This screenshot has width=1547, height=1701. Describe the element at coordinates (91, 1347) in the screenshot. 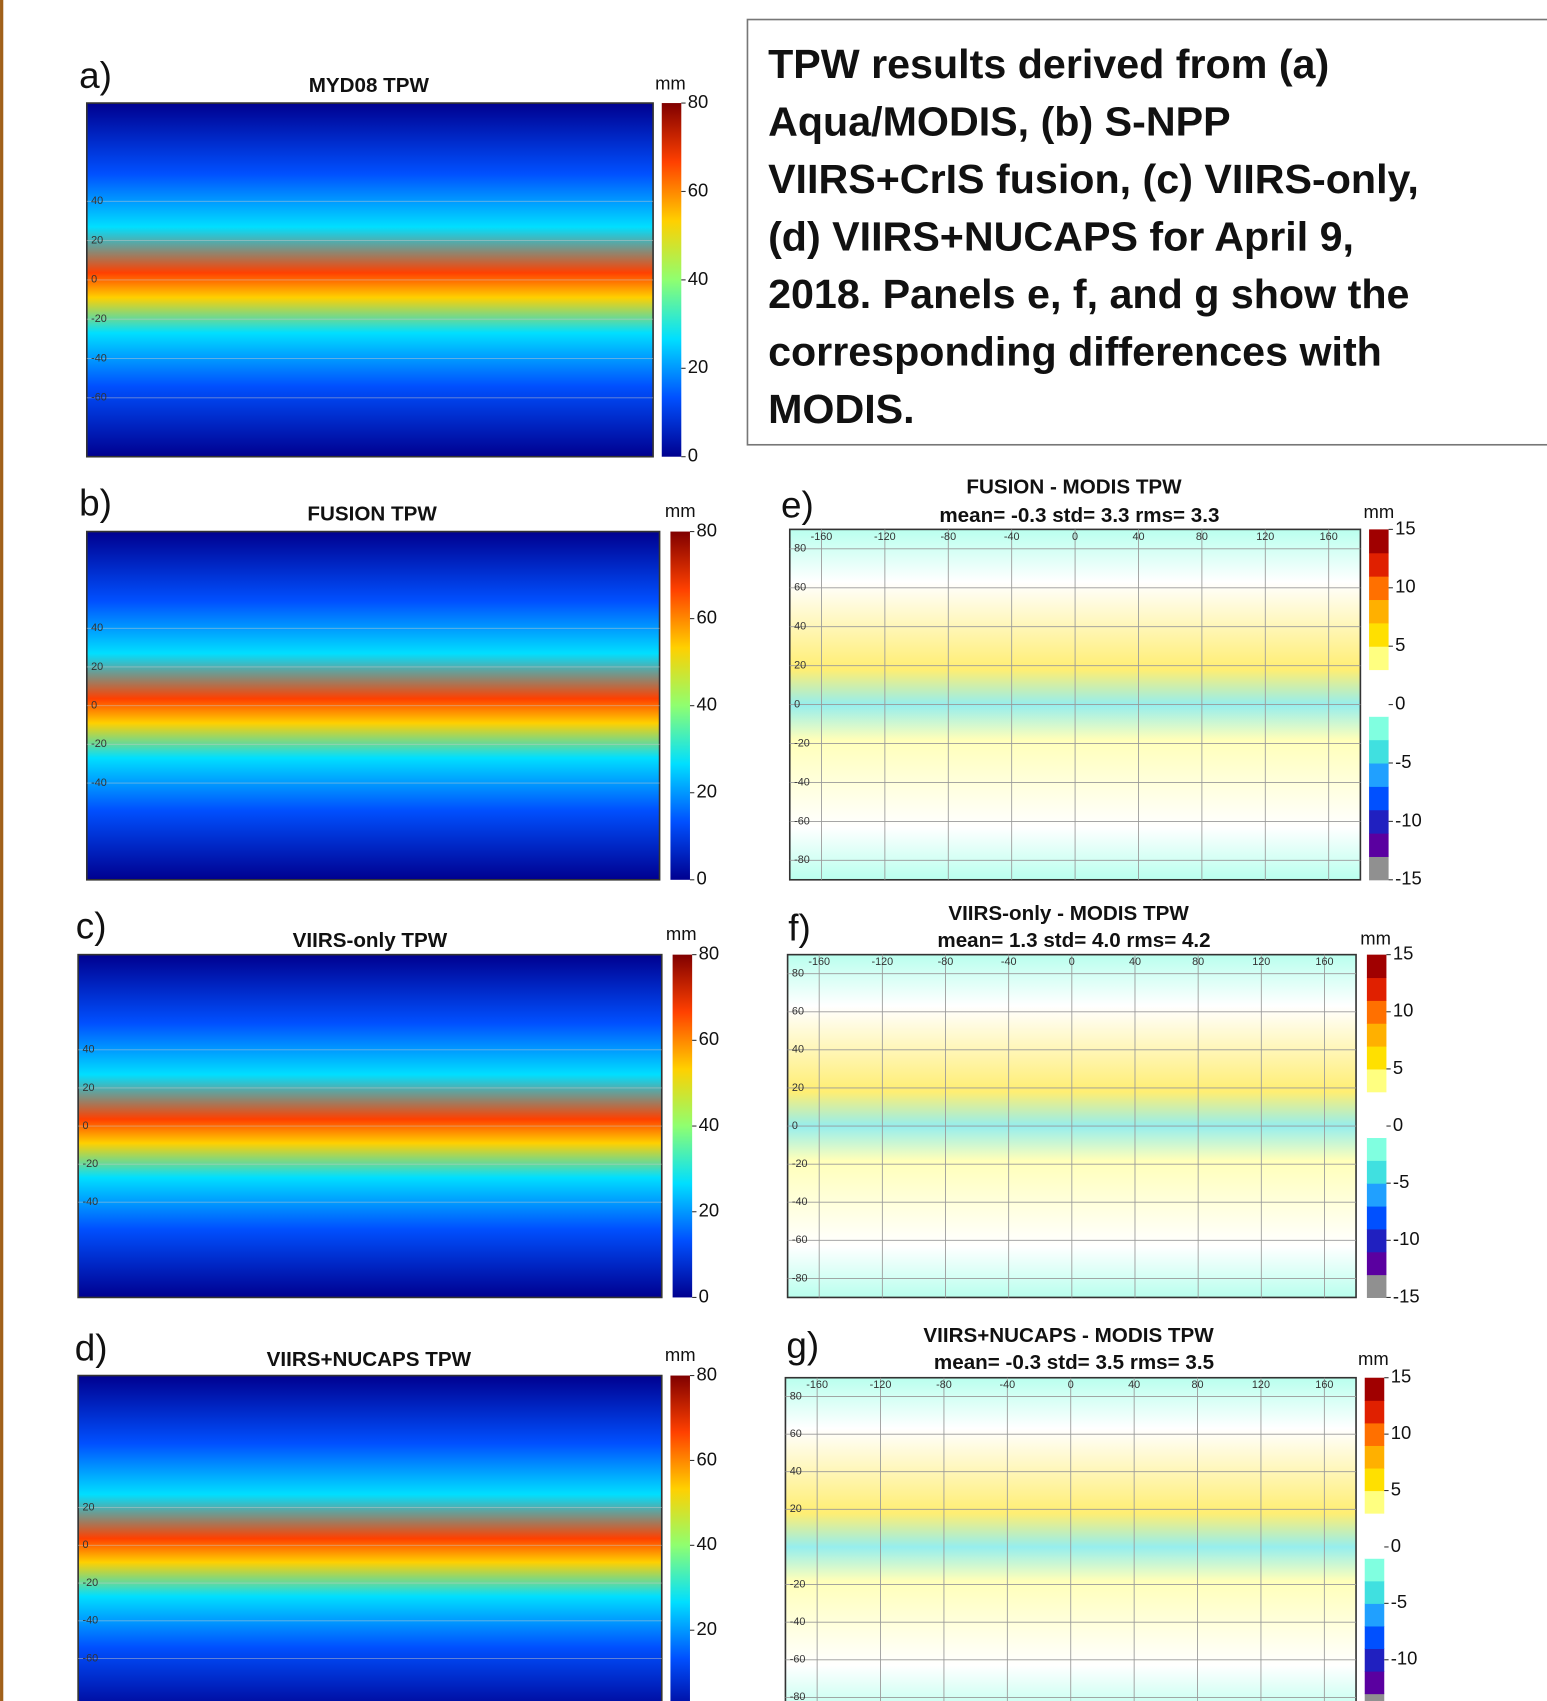

I see `panel-label: d)` at that location.